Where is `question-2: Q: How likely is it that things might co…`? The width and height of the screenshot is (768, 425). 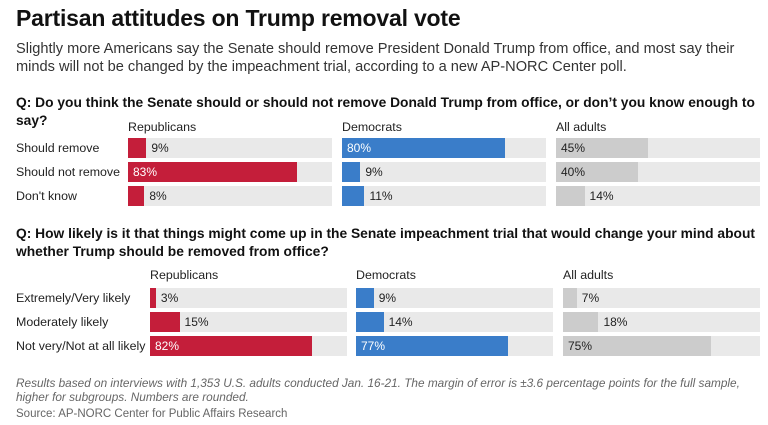 question-2: Q: How likely is it that things might co… is located at coordinates (385, 242).